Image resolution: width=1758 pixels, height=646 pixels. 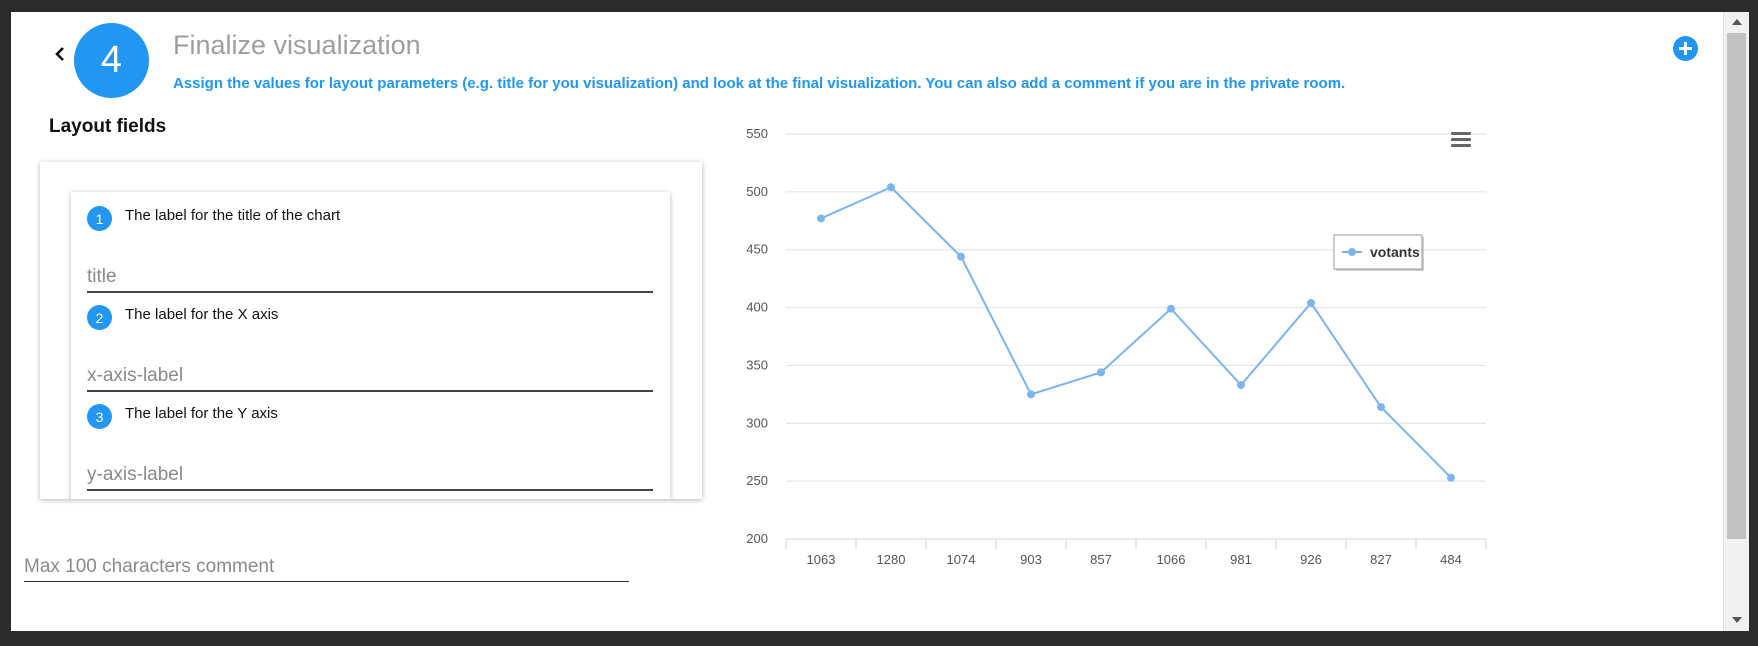 I want to click on y-tick-label: 300, so click(x=757, y=422).